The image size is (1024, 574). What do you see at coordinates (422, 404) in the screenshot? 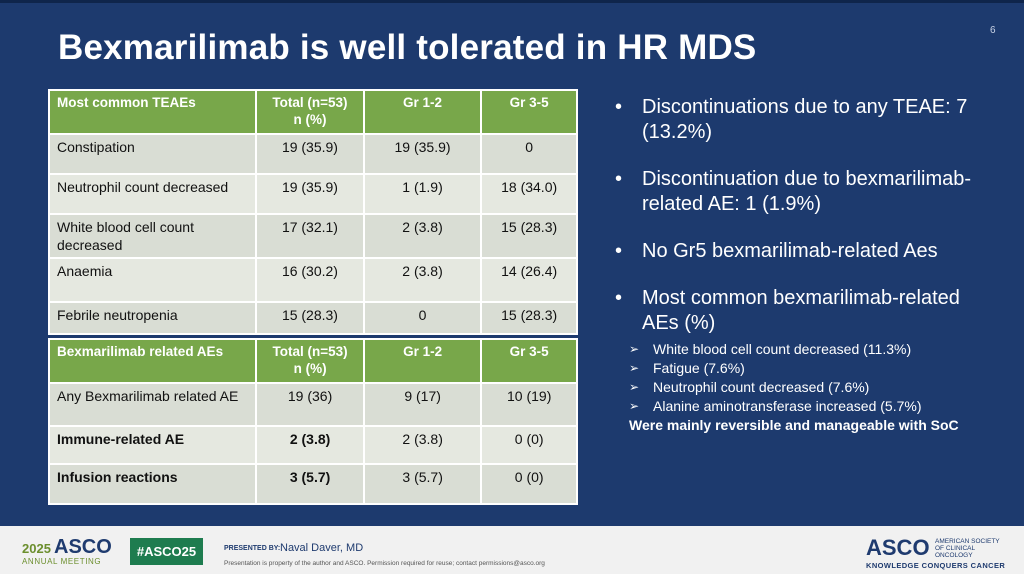
I see `ae-gr12: 9 (17)` at bounding box center [422, 404].